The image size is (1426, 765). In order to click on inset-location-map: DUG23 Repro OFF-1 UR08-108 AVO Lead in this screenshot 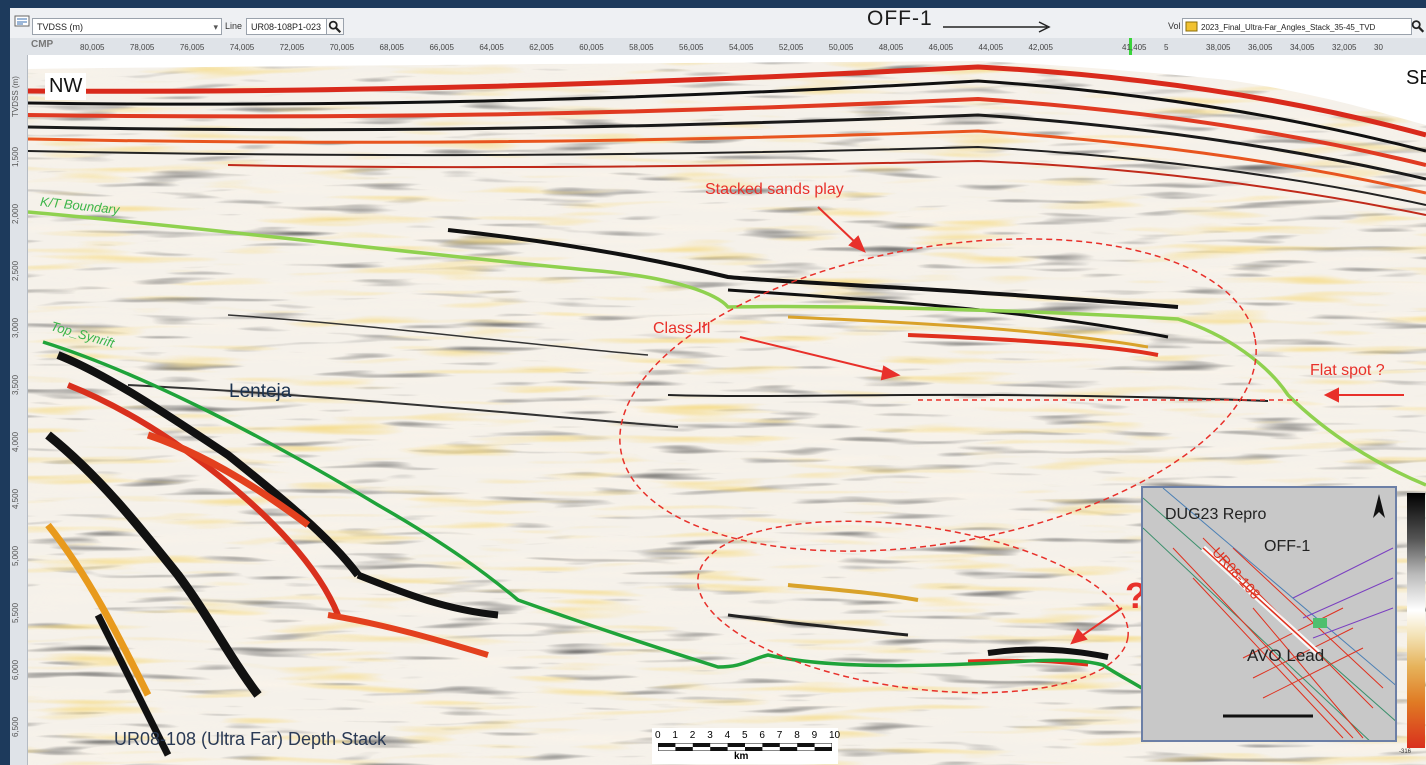, I will do `click(1269, 614)`.